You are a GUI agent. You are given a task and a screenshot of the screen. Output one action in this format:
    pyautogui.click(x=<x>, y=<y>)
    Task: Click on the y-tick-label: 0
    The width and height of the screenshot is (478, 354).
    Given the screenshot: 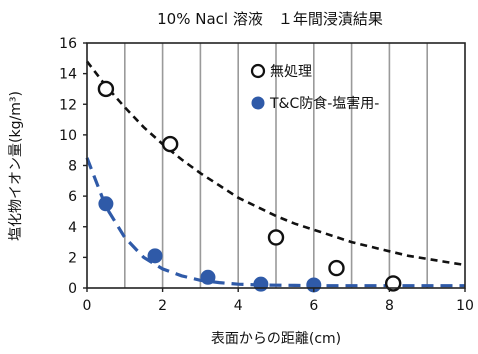 What is the action you would take?
    pyautogui.click(x=72, y=289)
    